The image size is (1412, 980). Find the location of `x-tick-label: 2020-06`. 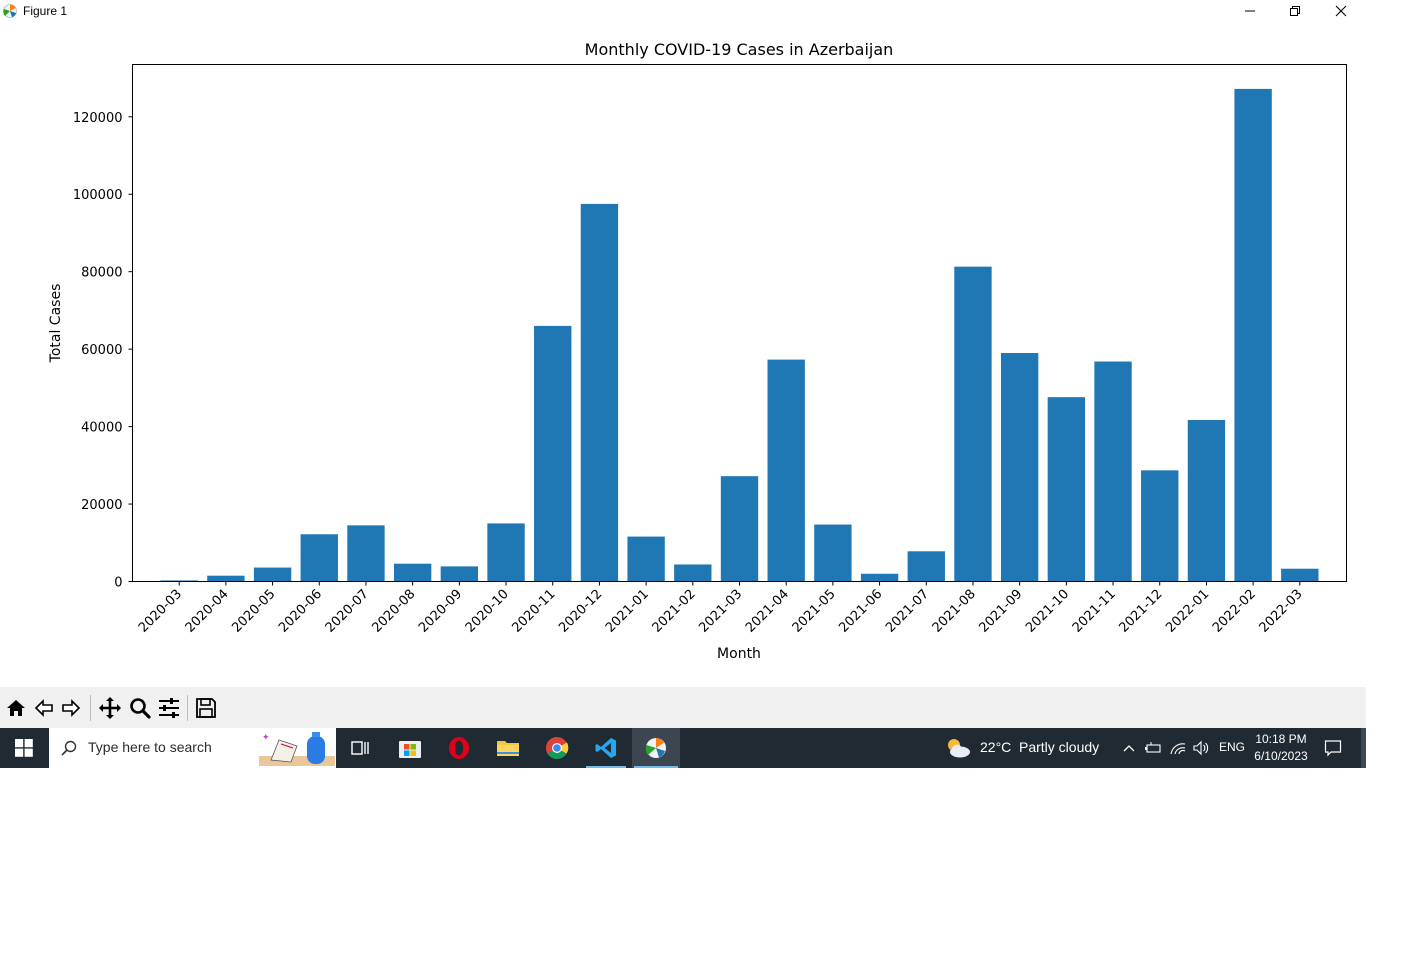

x-tick-label: 2020-06 is located at coordinates (300, 611).